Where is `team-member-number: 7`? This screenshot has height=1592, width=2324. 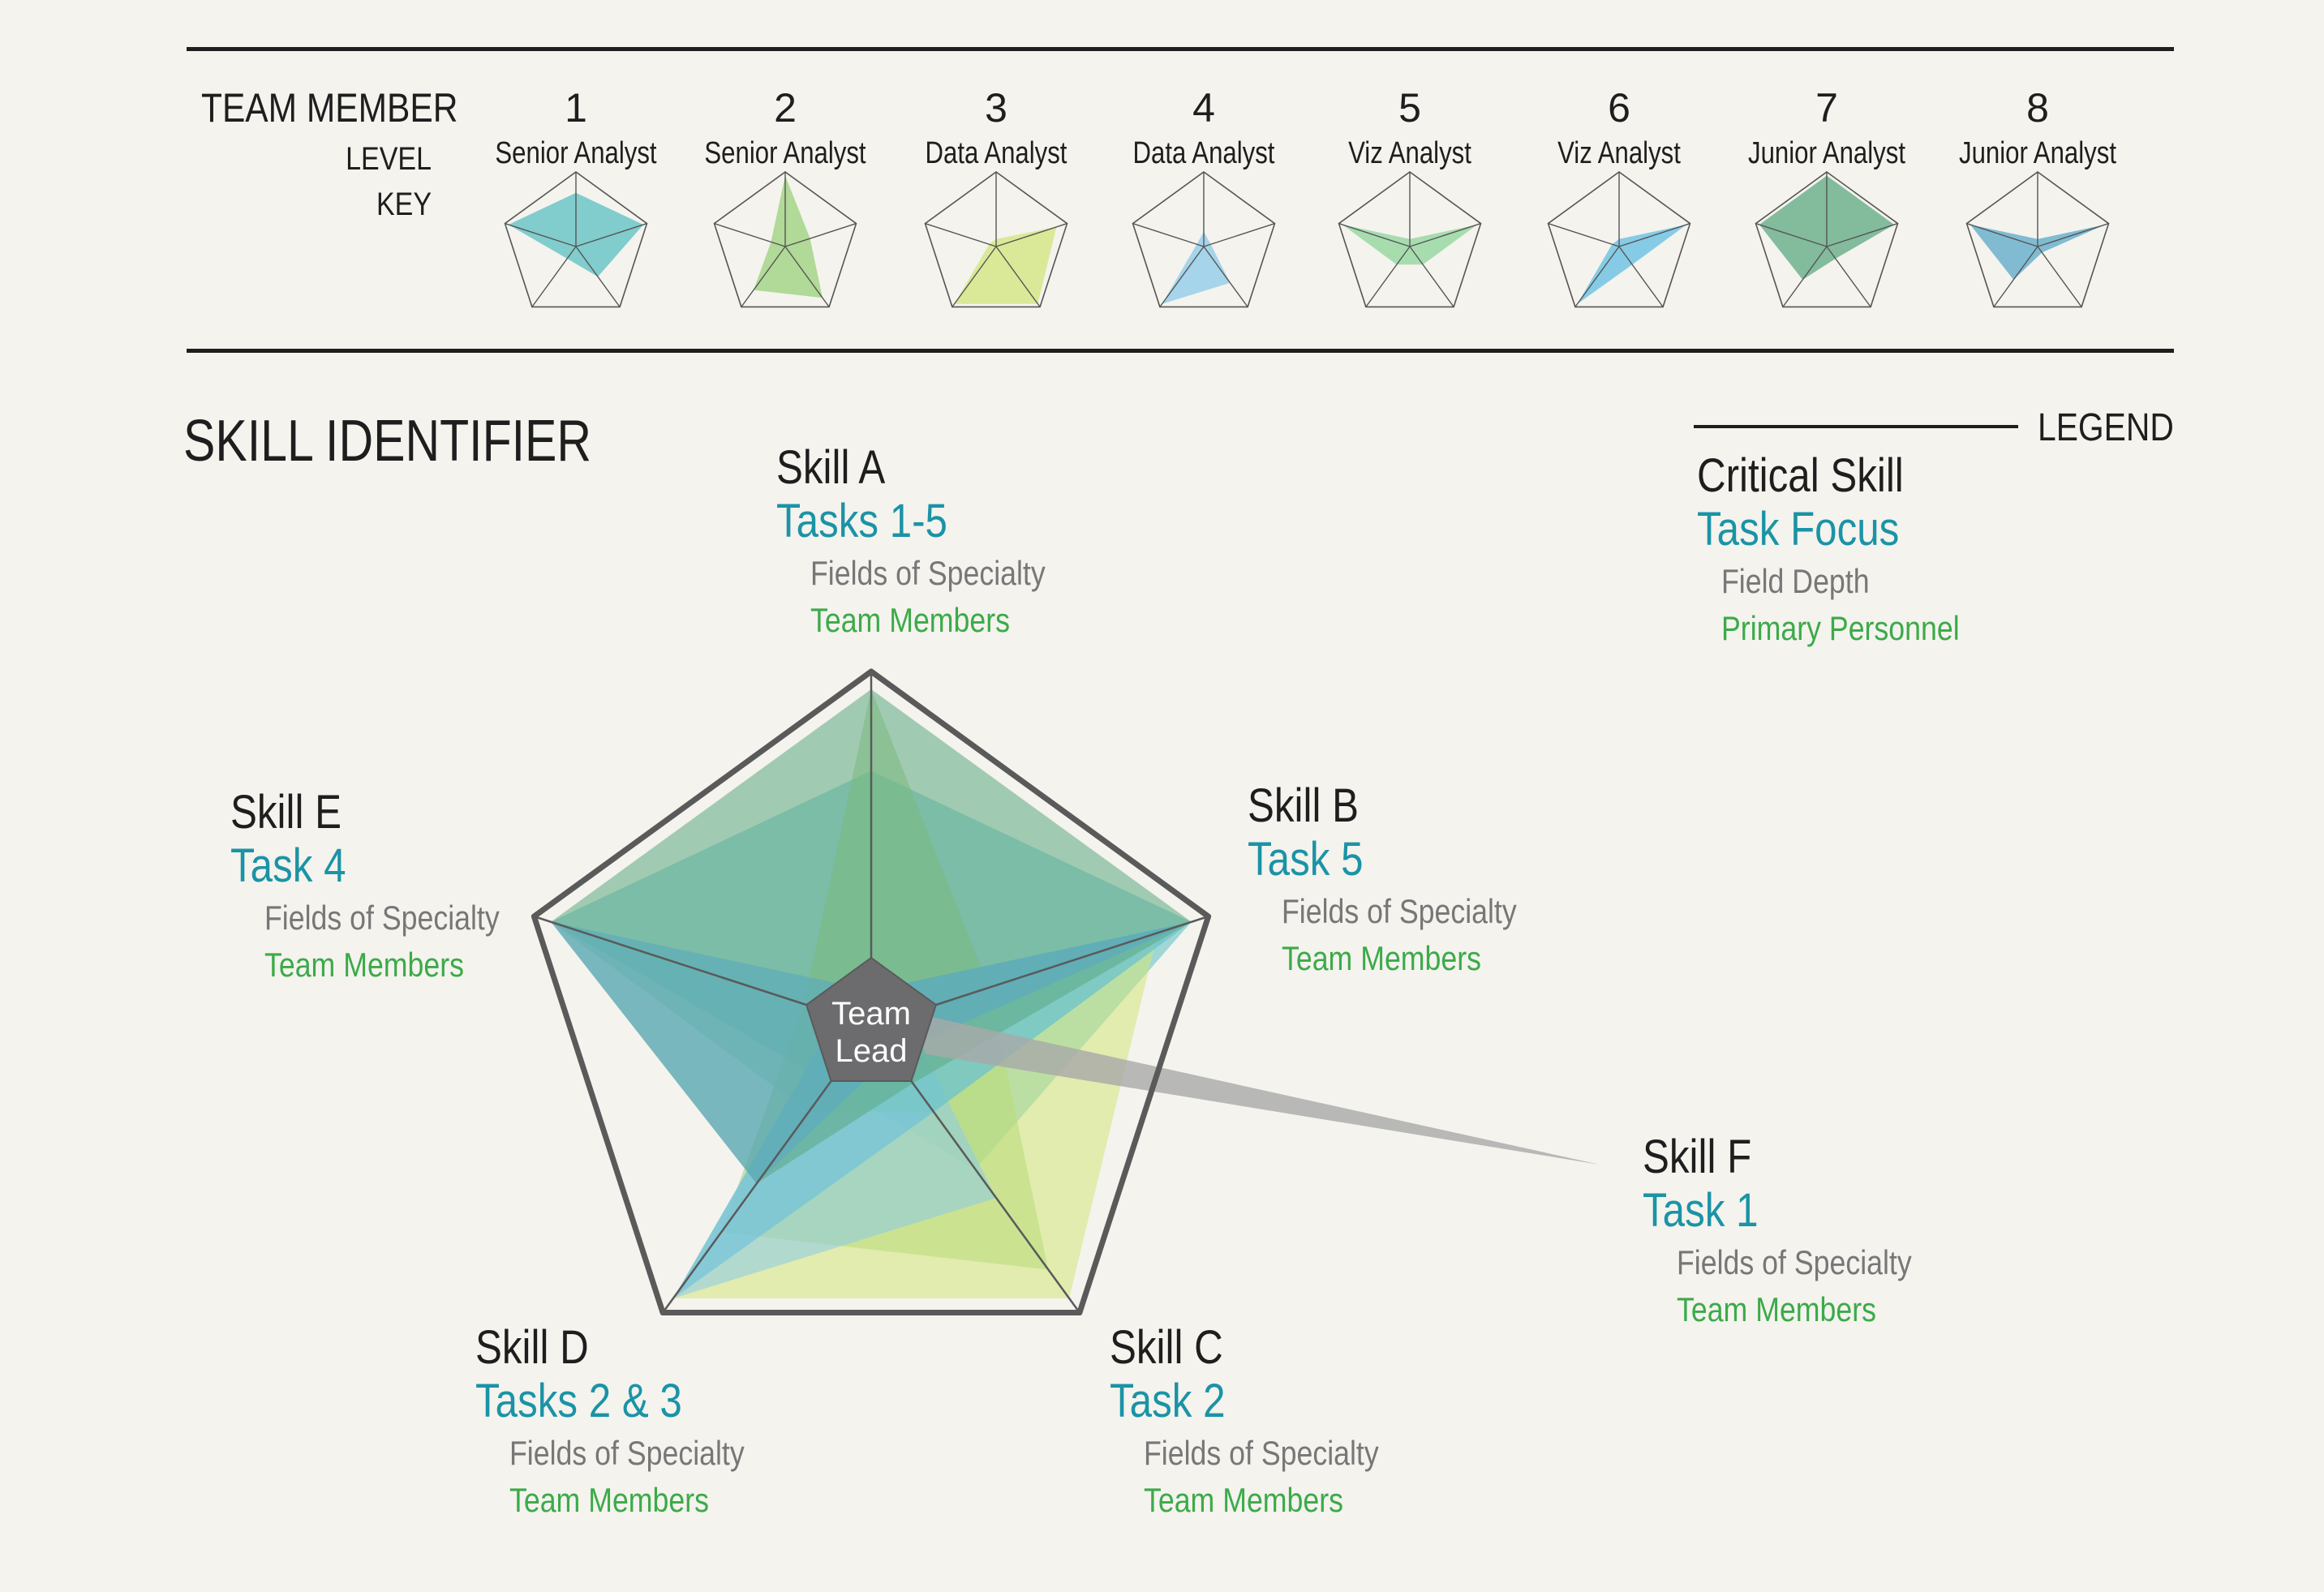 team-member-number: 7 is located at coordinates (1826, 108).